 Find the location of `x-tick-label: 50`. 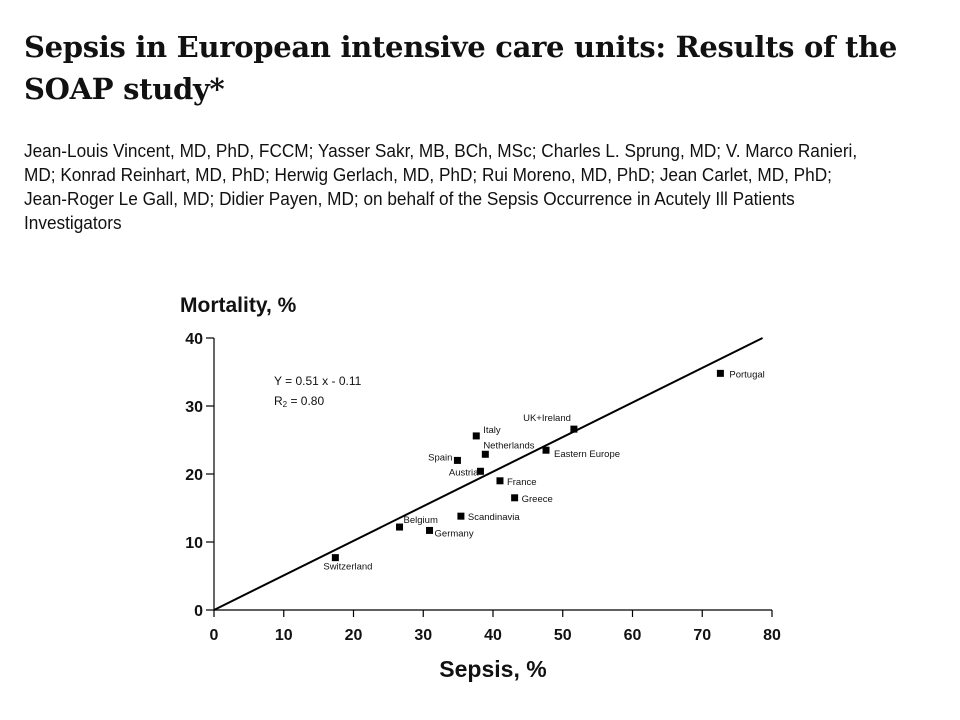

x-tick-label: 50 is located at coordinates (563, 635).